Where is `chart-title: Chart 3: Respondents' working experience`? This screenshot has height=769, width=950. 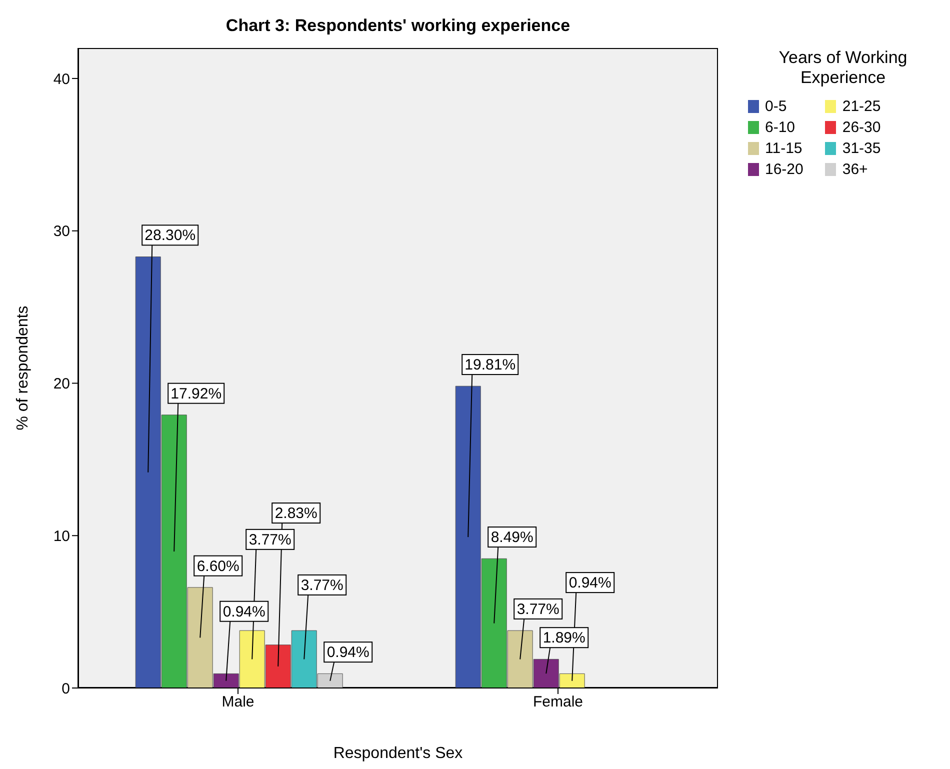
chart-title: Chart 3: Respondents' working experience is located at coordinates (398, 26).